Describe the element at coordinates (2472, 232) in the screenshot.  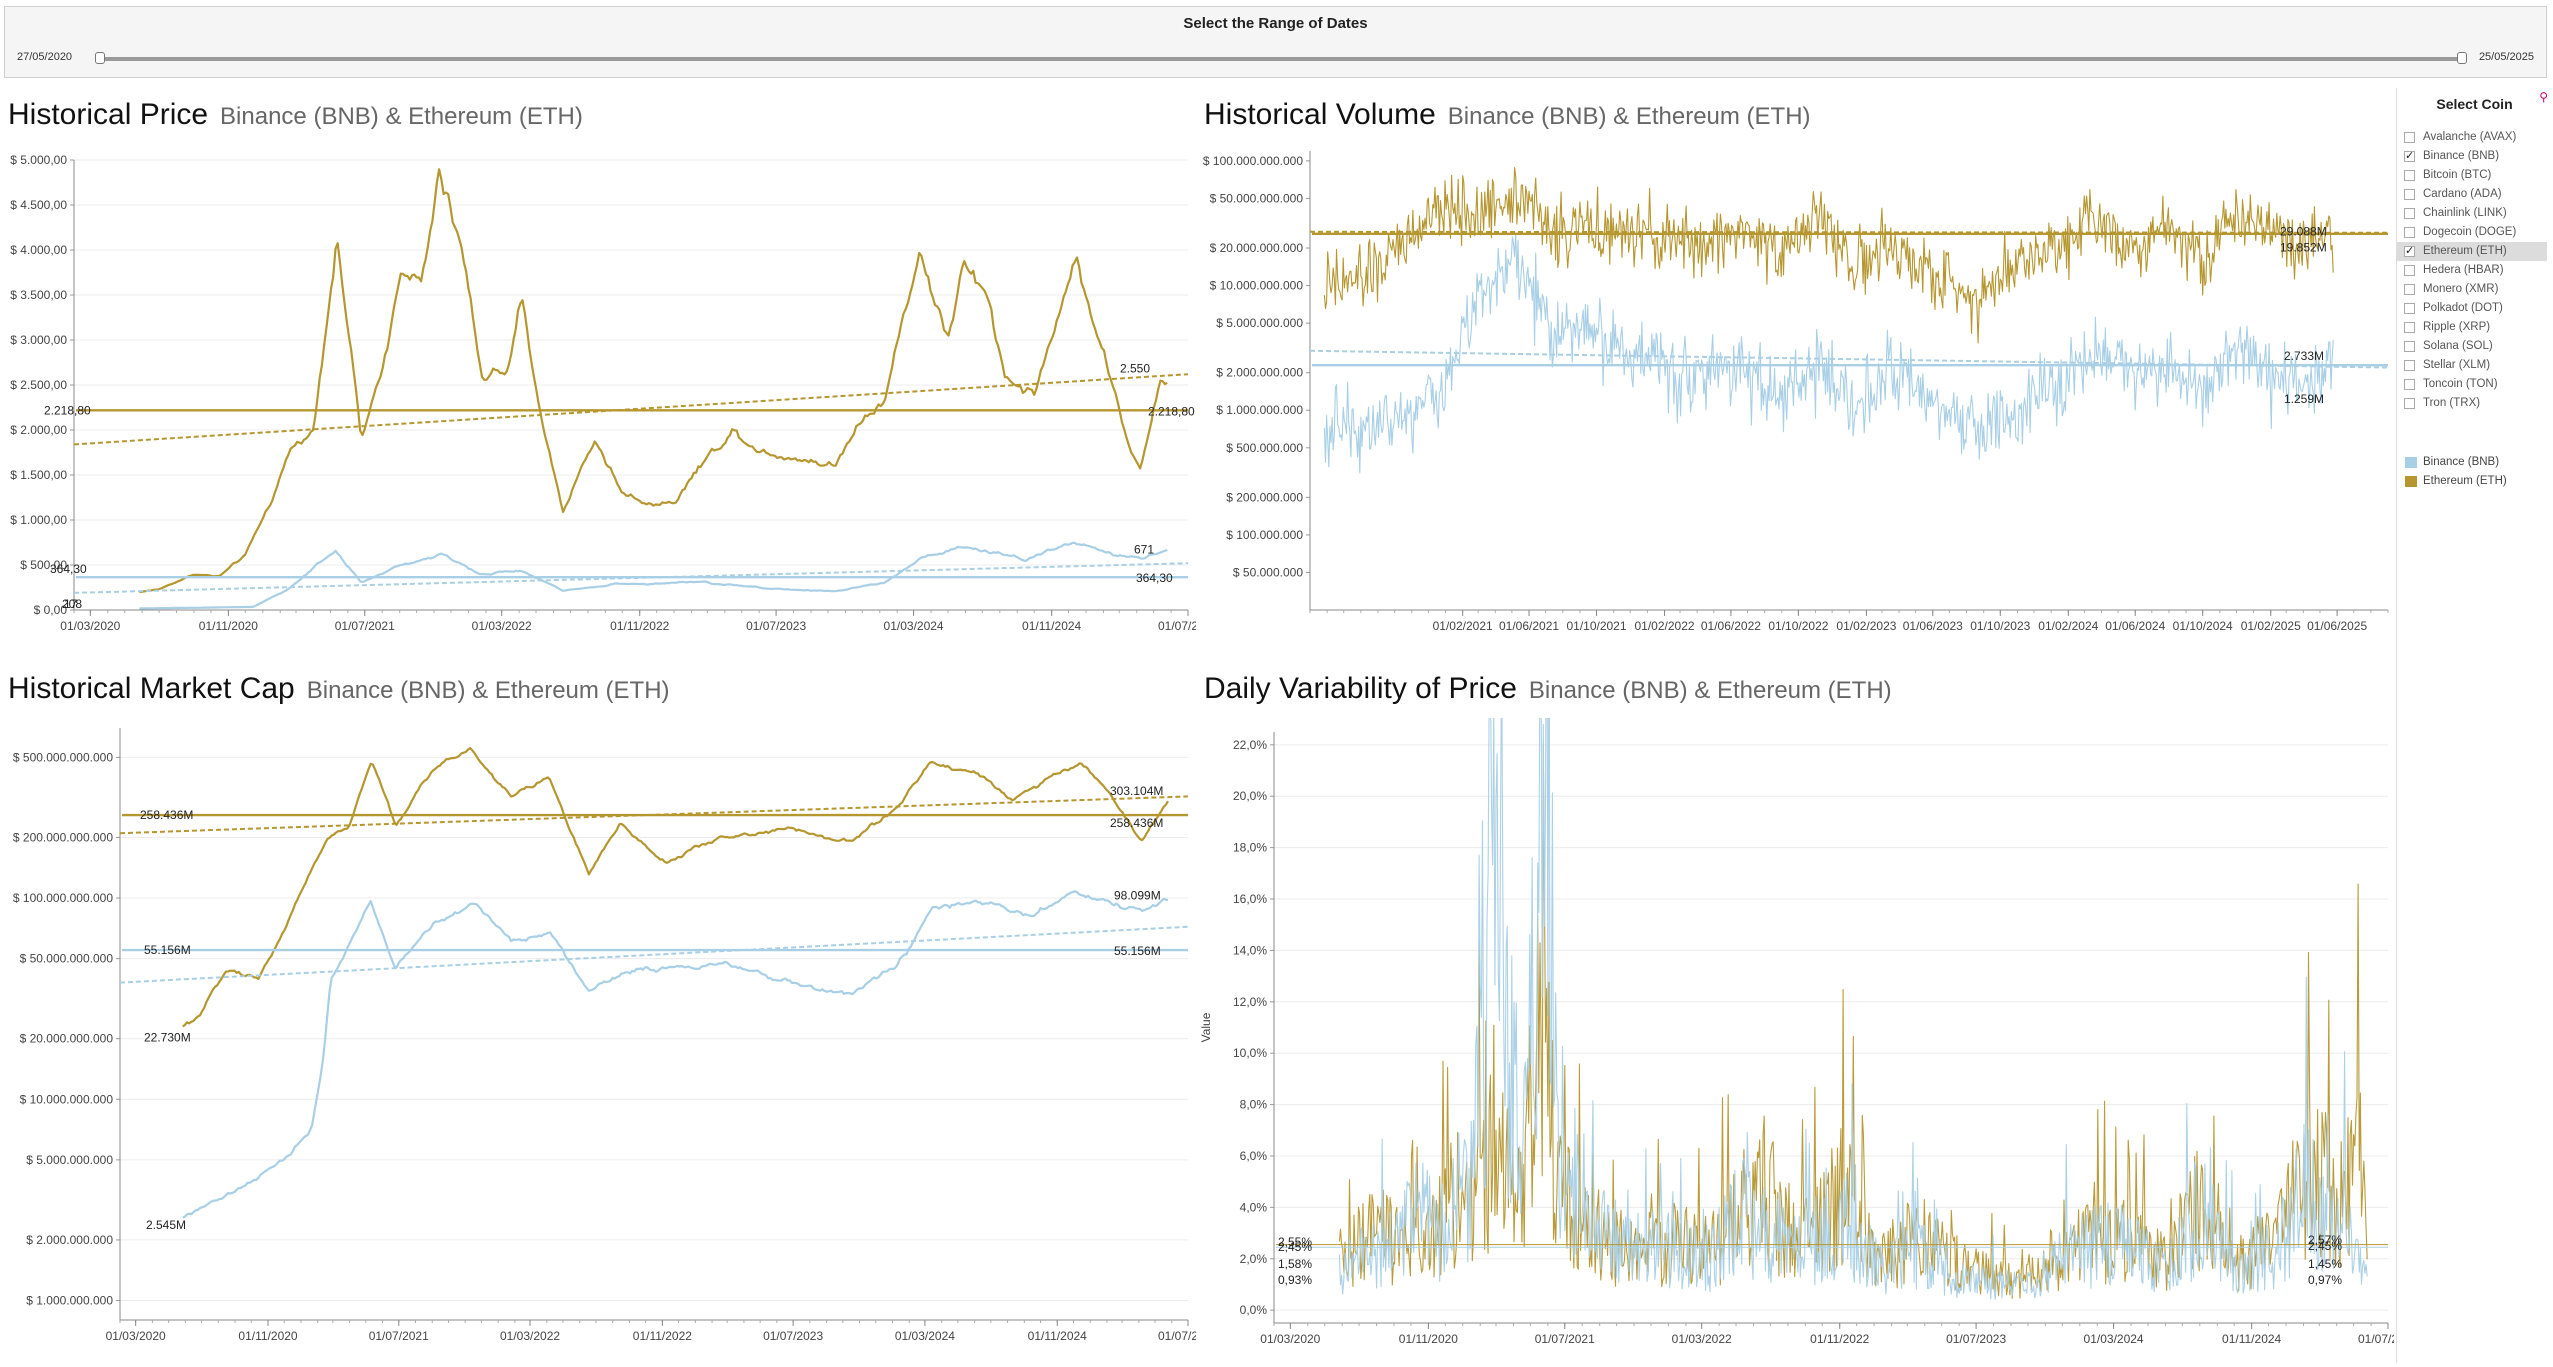
I see `coin-option: Dogecoin (DOGE)` at that location.